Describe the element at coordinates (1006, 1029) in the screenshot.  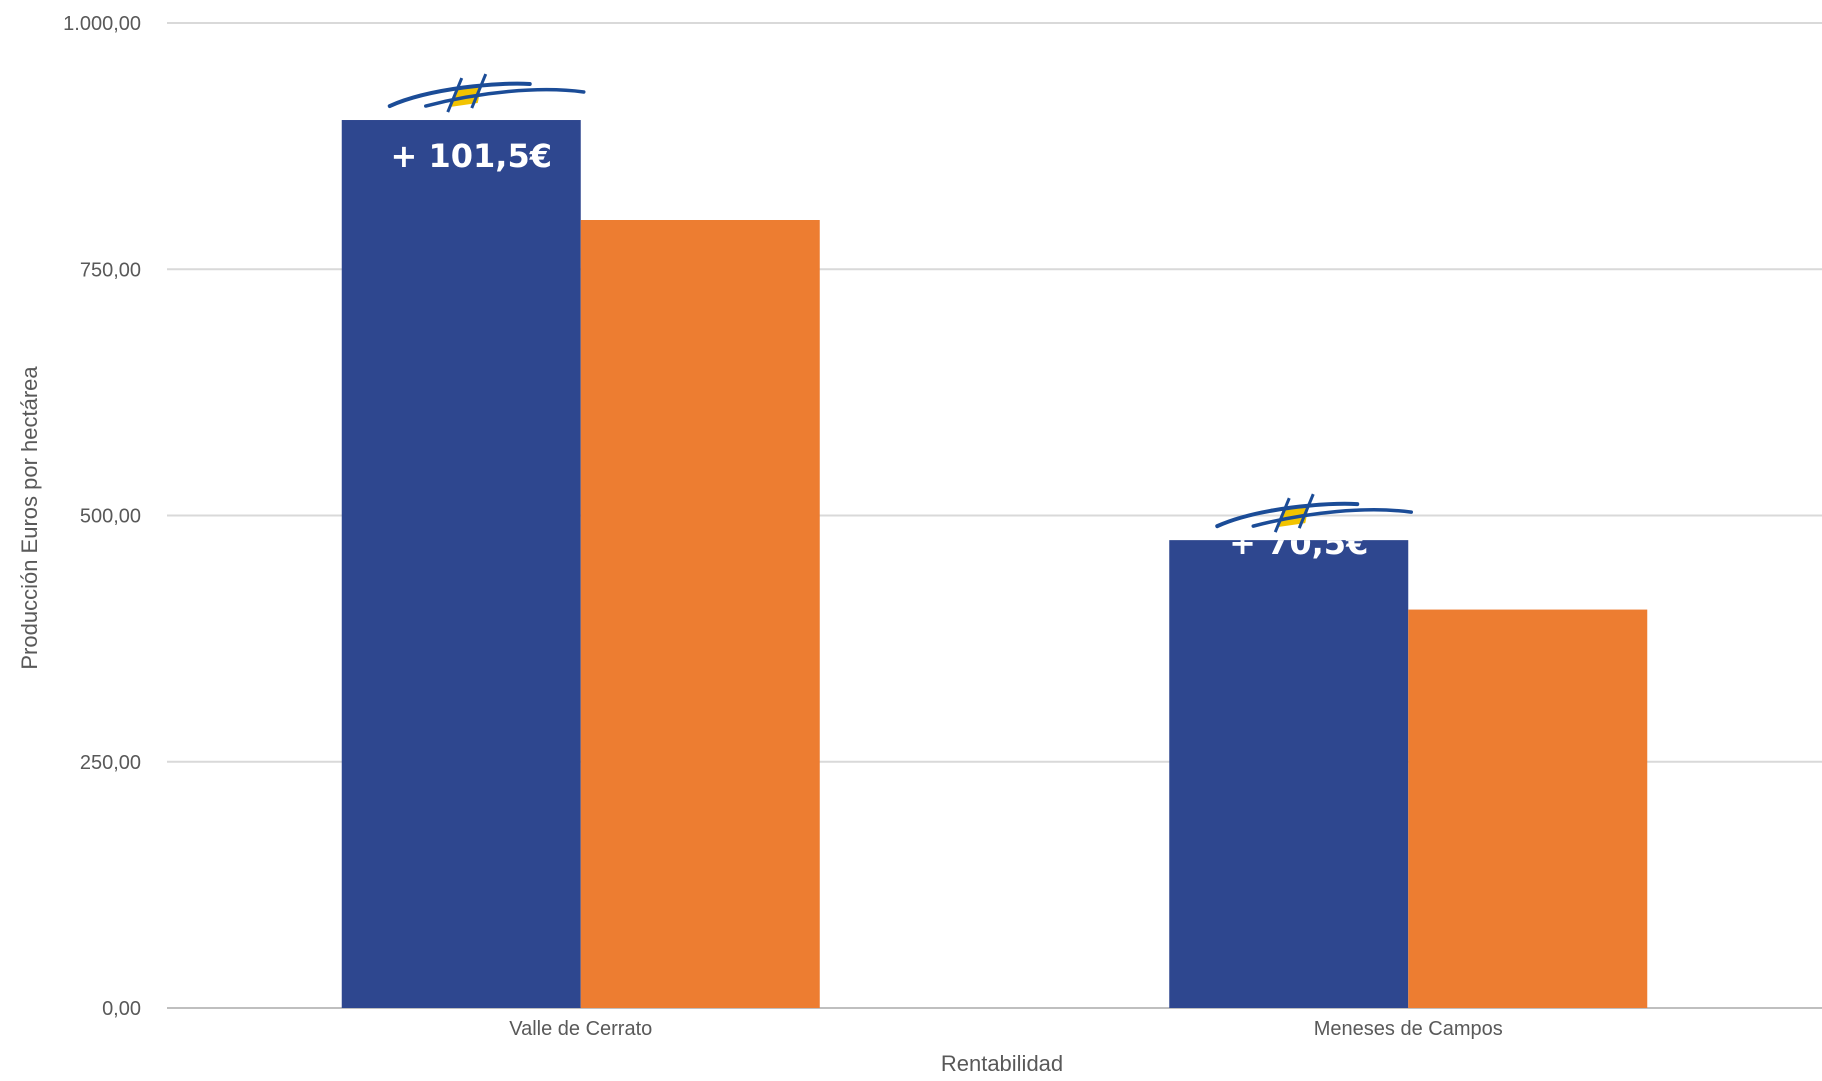
I see `x-axis-ticks: Valle de Cerrato Meneses de Campos` at that location.